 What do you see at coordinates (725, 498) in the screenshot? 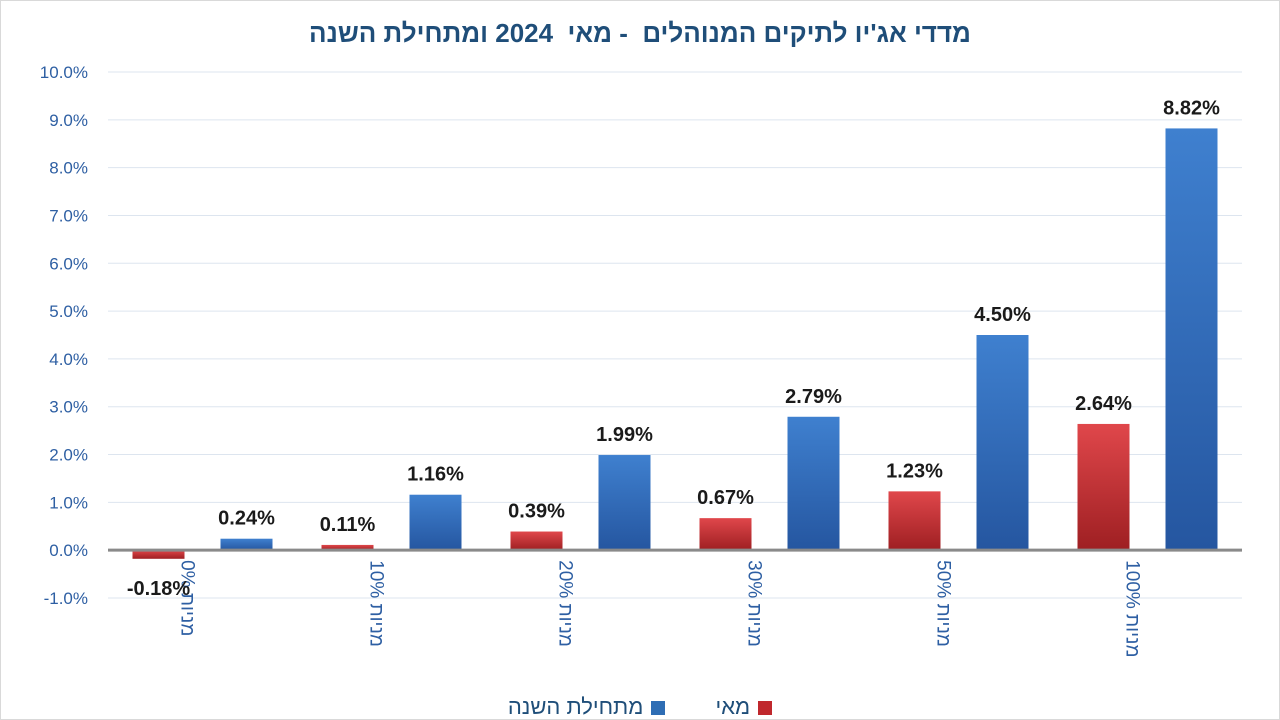
I see `data-label-may-3: 0.67%` at bounding box center [725, 498].